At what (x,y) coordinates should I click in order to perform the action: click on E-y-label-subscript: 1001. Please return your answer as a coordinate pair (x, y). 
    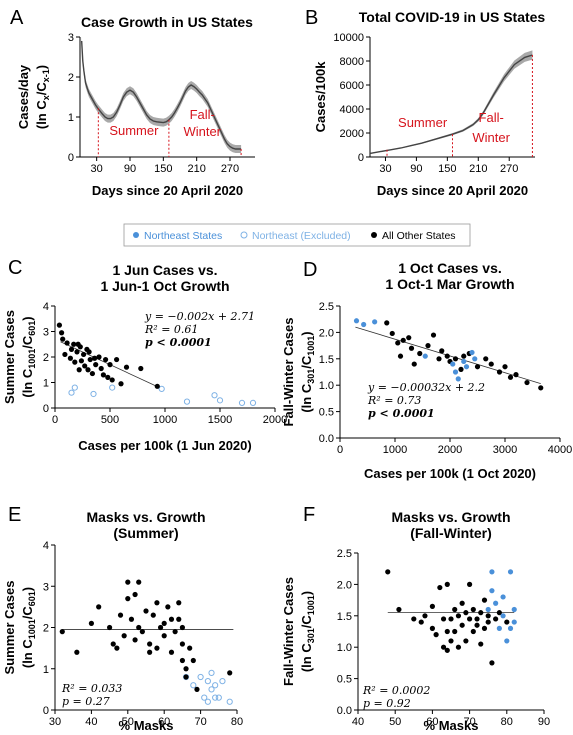
    Looking at the image, I should click on (32, 629).